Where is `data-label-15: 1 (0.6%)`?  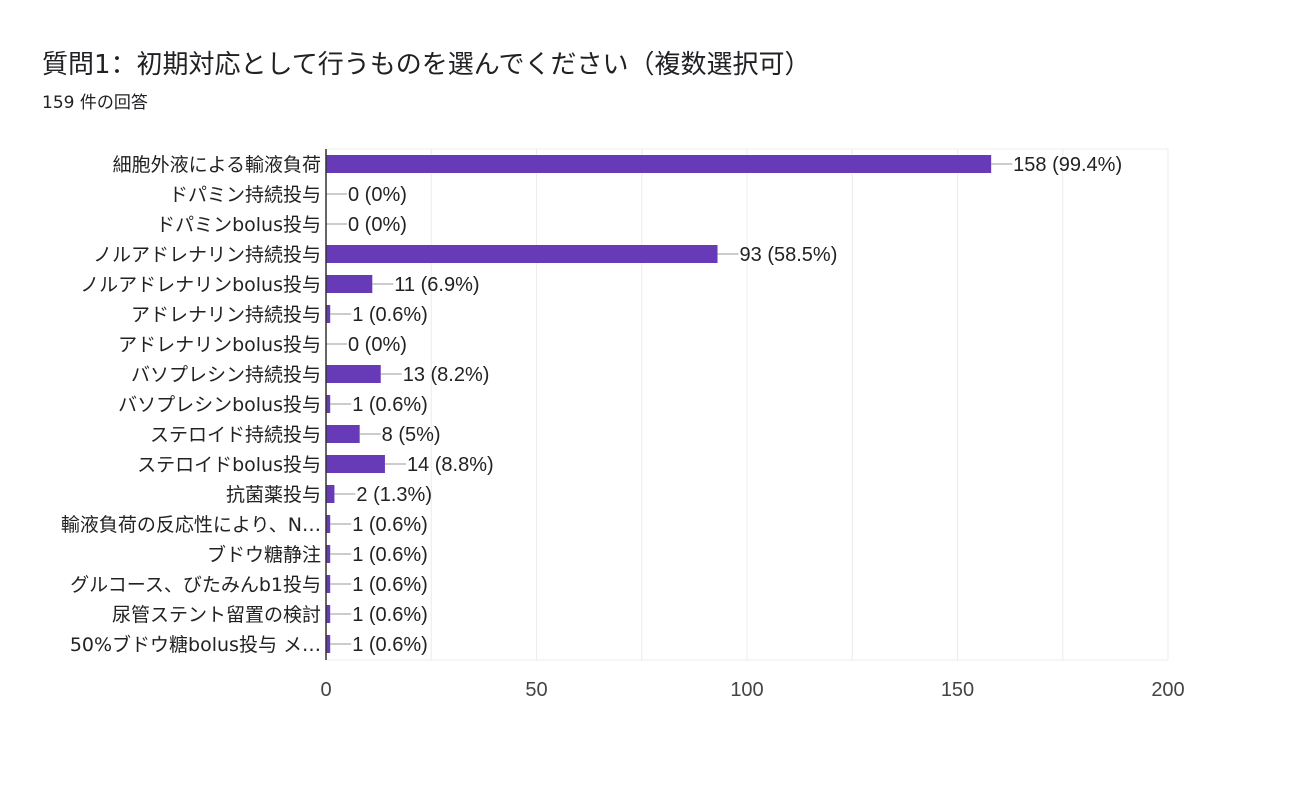 data-label-15: 1 (0.6%) is located at coordinates (390, 615).